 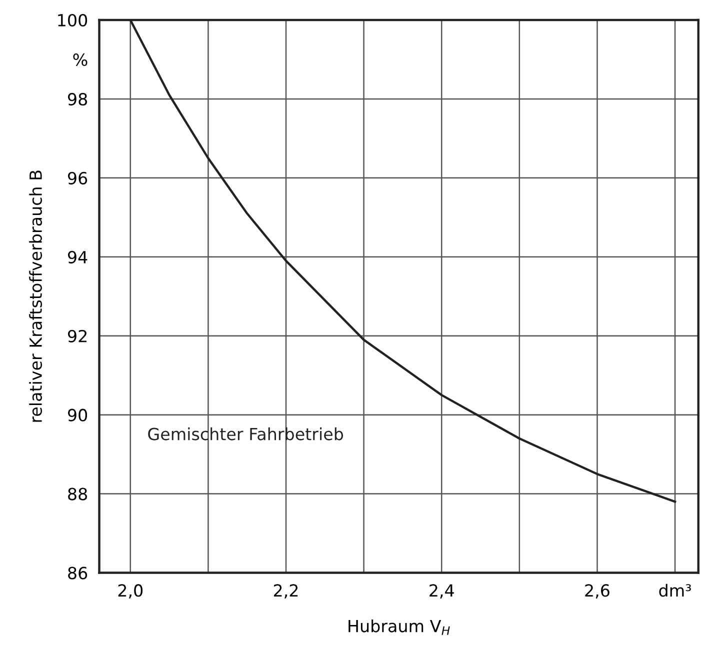 What do you see at coordinates (78, 494) in the screenshot?
I see `y-tick-label: 88` at bounding box center [78, 494].